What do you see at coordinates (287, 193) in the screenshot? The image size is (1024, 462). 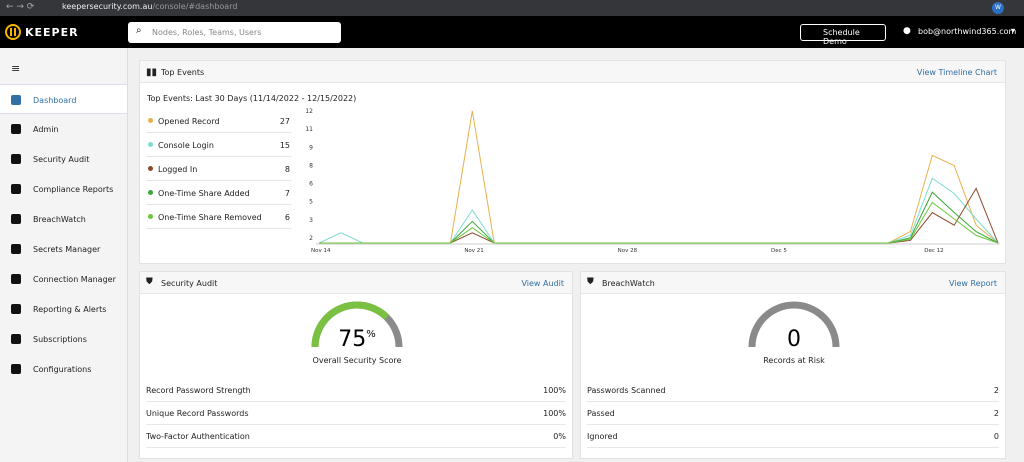 I see `legend-count: 7` at bounding box center [287, 193].